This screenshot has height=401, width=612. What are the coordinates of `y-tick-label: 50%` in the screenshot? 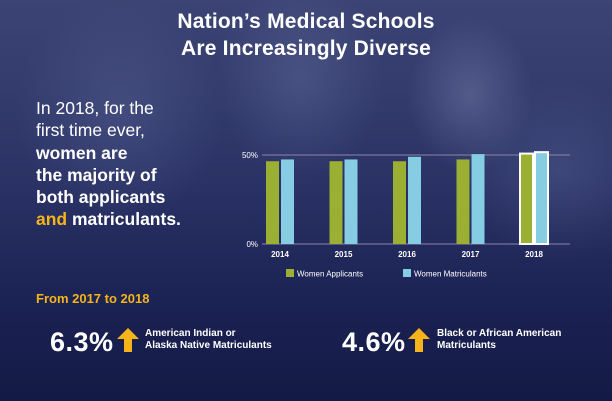 It's located at (250, 155).